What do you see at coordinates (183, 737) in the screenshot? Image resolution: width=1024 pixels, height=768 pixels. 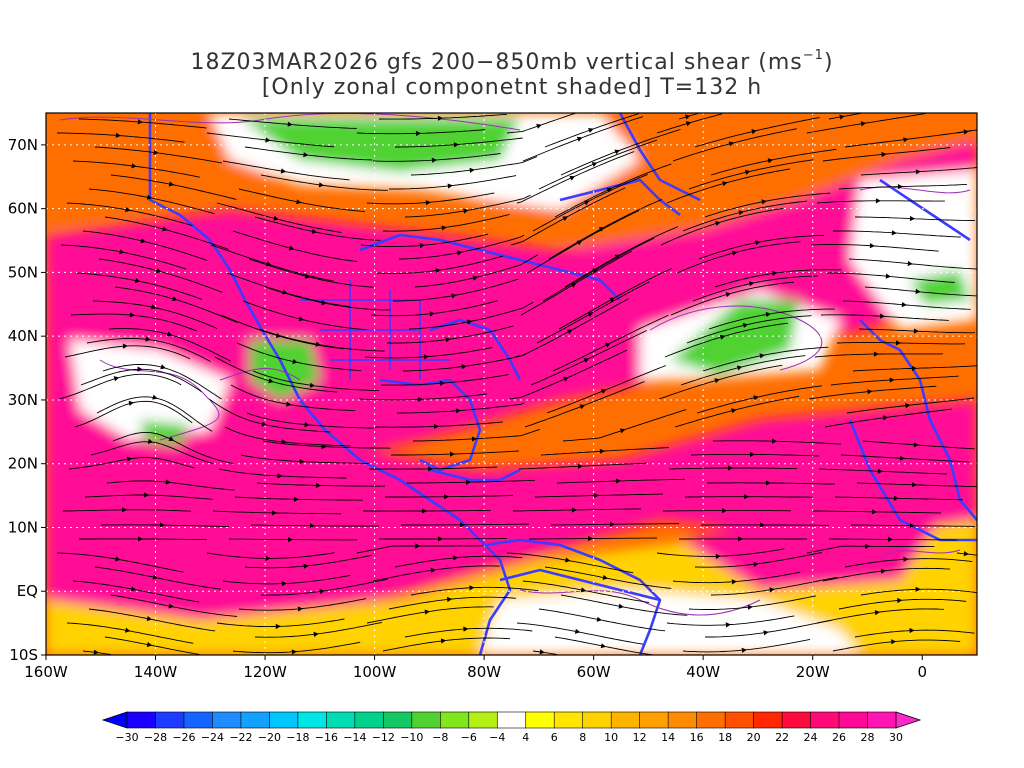 I see `colorbar-label: −26` at bounding box center [183, 737].